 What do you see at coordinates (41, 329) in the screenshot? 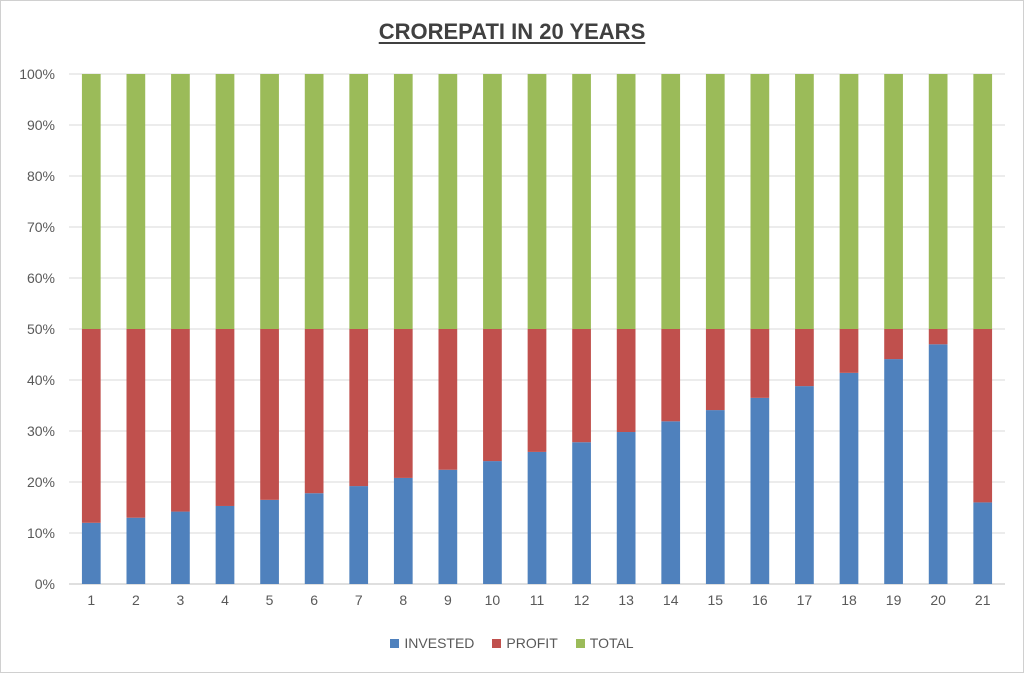
I see `y-tick-label: 50%` at bounding box center [41, 329].